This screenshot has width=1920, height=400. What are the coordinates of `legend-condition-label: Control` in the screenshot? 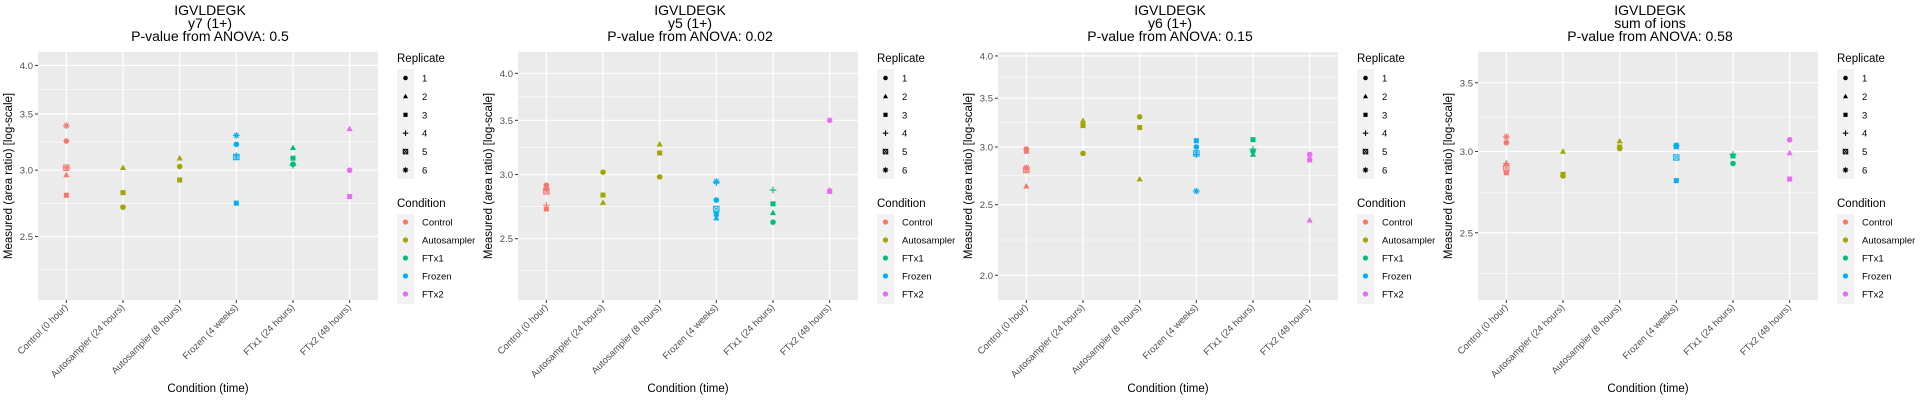 It's located at (437, 223).